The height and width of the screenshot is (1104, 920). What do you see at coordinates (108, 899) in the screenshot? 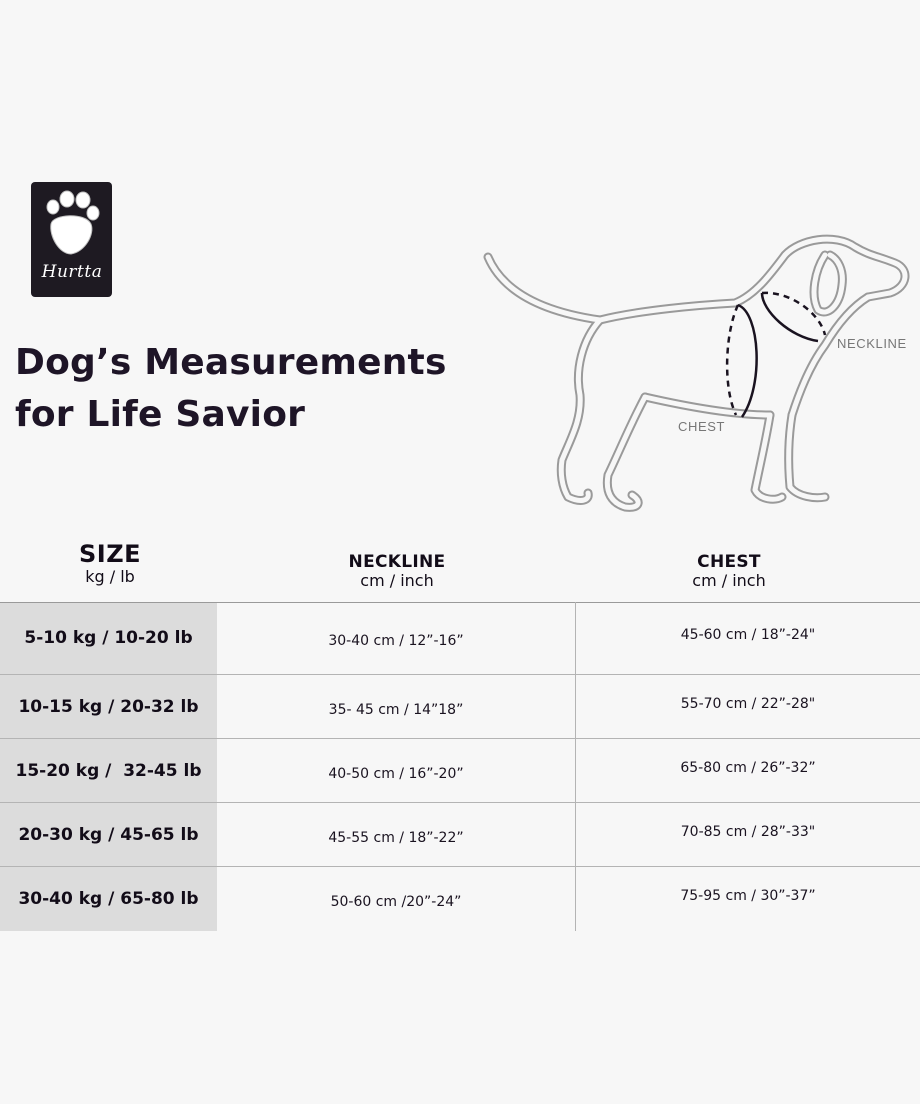
I see `size-cell: 30-40 kg / 65-80 lb` at bounding box center [108, 899].